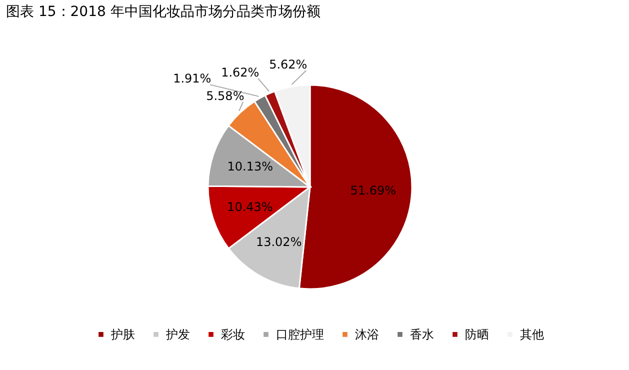  What do you see at coordinates (240, 73) in the screenshot?
I see `data-label: 1.62%` at bounding box center [240, 73].